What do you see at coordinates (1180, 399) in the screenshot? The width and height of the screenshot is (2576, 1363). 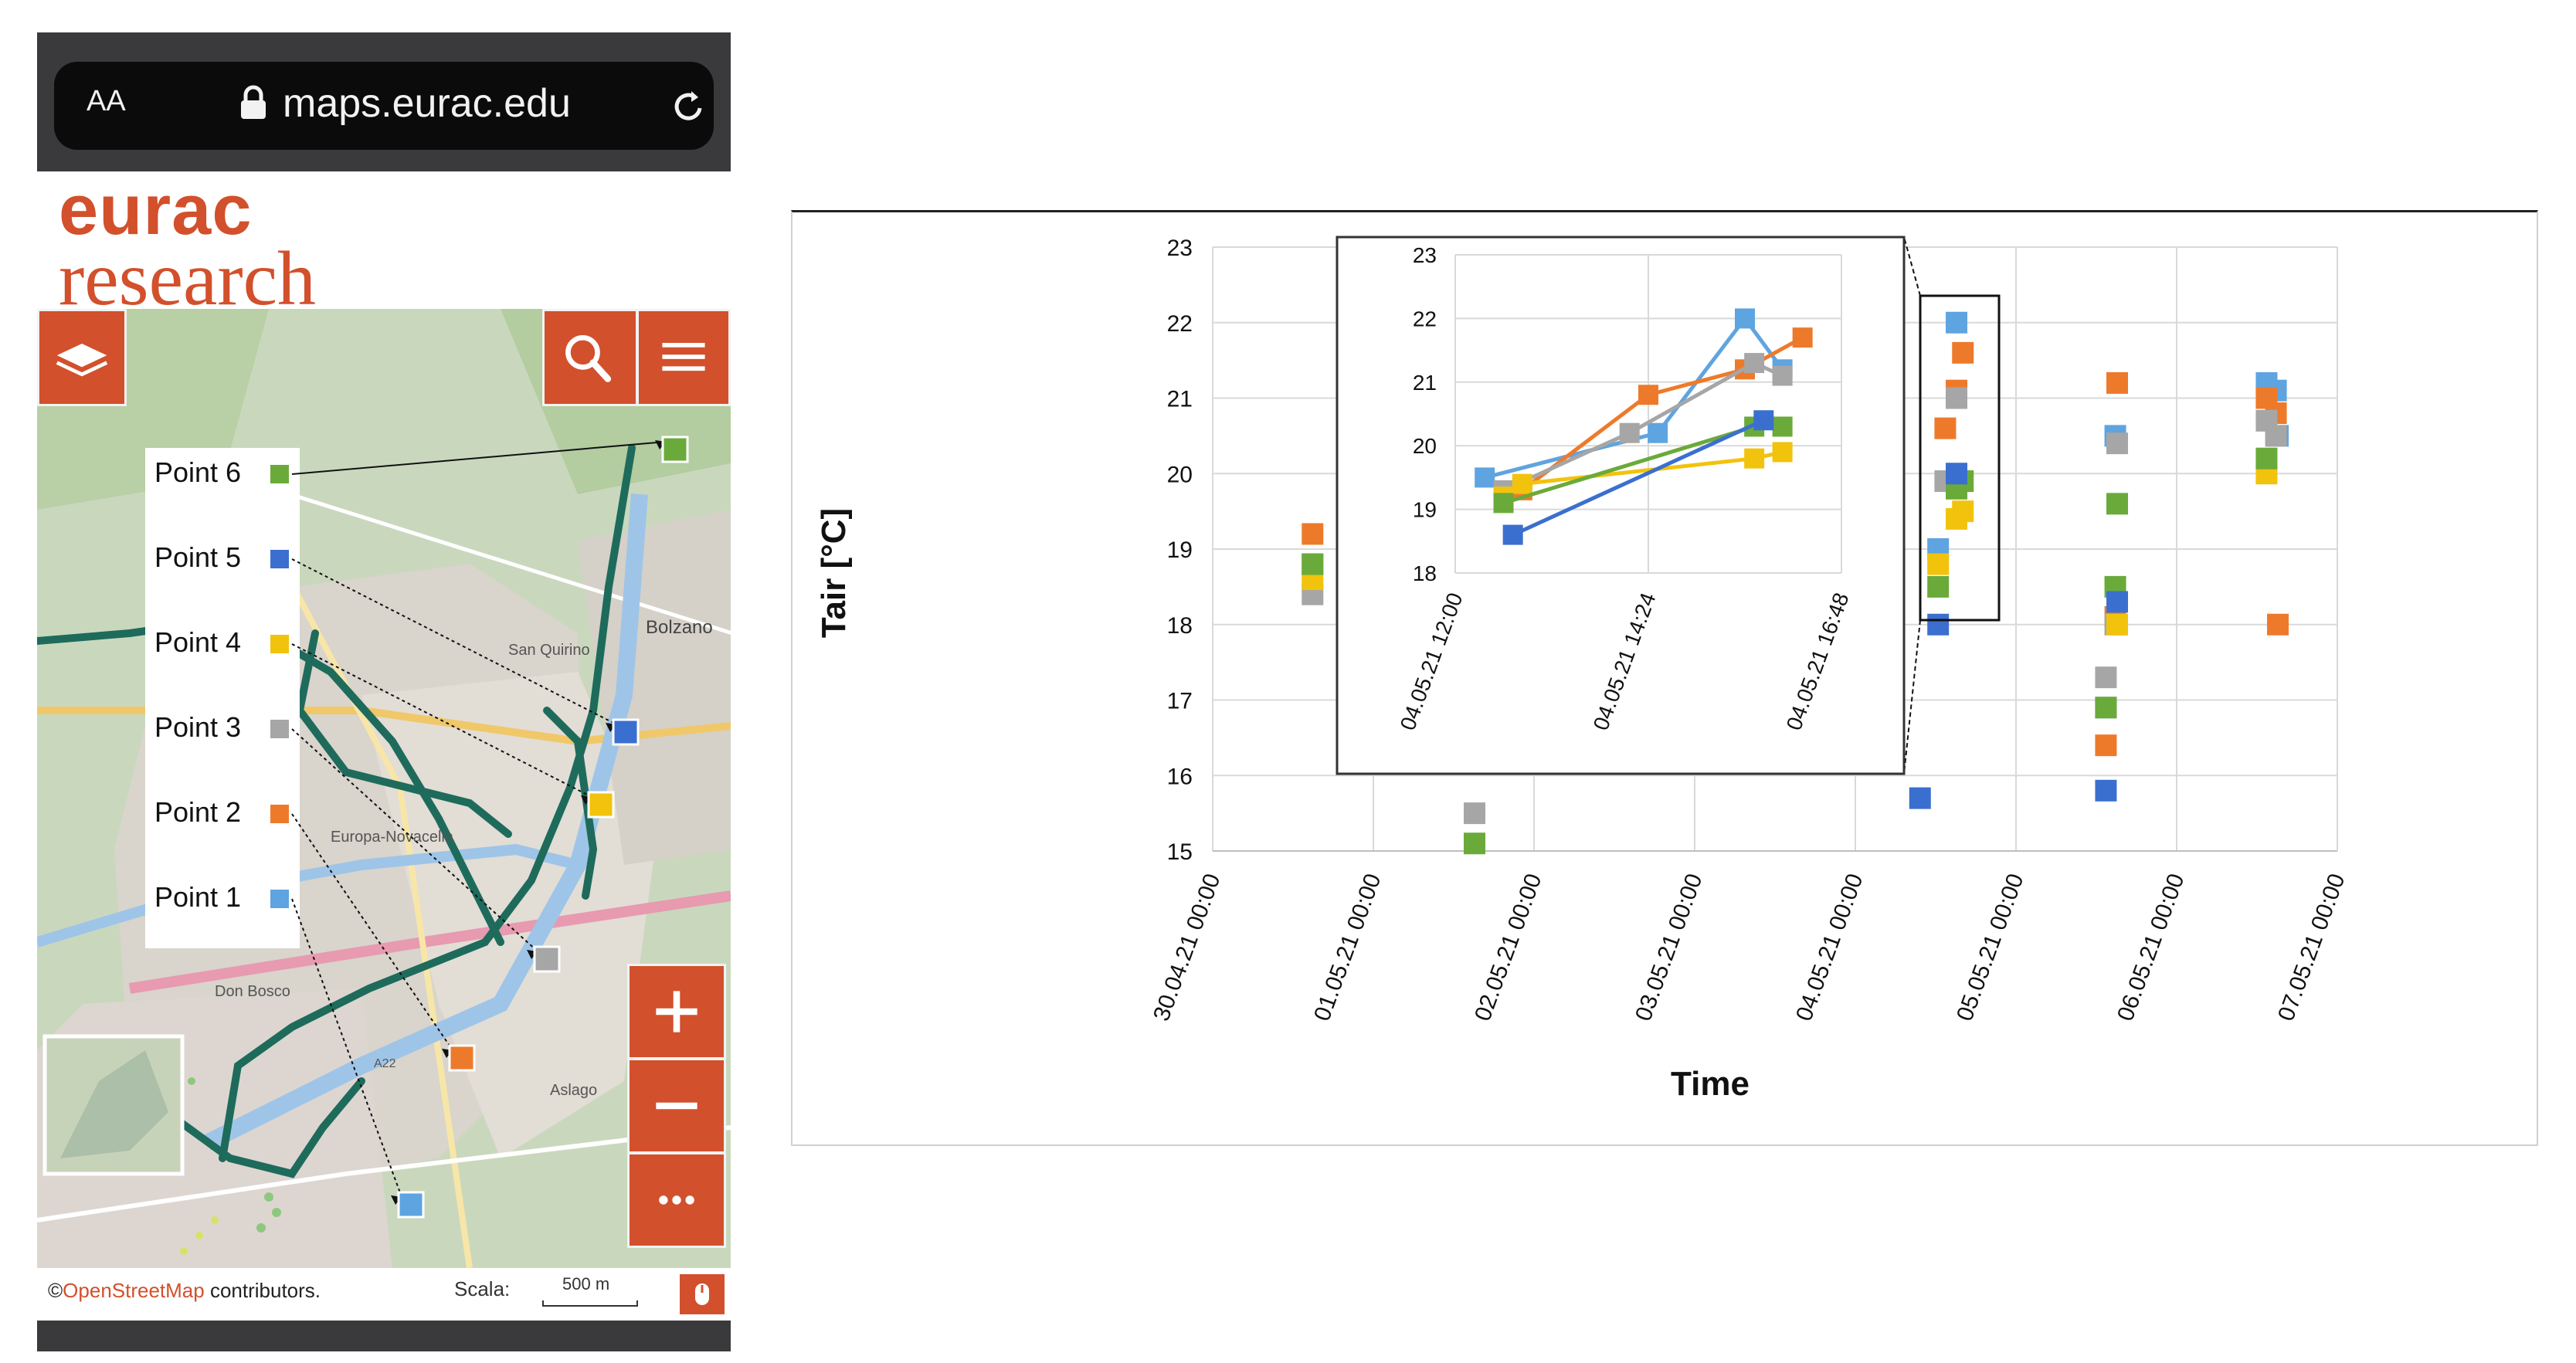 I see `main-y-tick-label: 21` at bounding box center [1180, 399].